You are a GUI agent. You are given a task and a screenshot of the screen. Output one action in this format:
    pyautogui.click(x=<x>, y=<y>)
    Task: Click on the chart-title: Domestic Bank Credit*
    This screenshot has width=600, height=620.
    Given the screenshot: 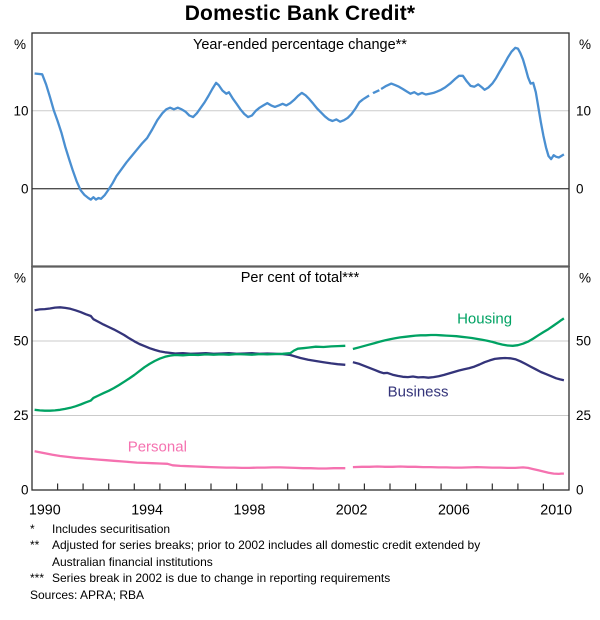 What is the action you would take?
    pyautogui.click(x=300, y=13)
    